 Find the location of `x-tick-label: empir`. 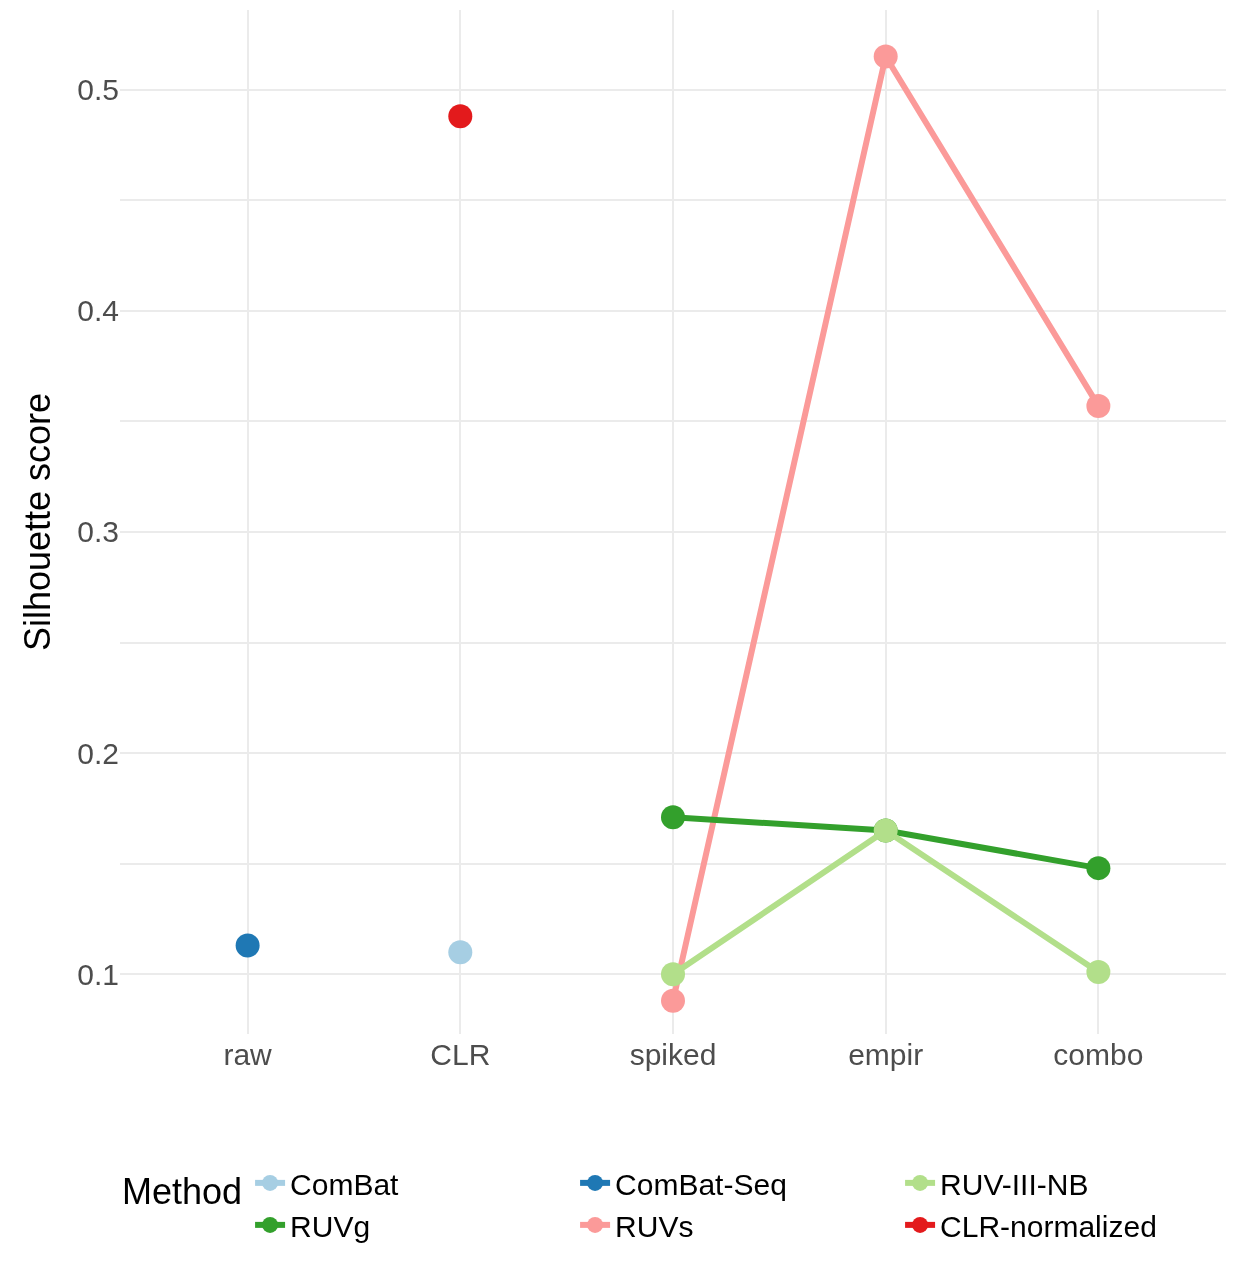

x-tick-label: empir is located at coordinates (886, 1054).